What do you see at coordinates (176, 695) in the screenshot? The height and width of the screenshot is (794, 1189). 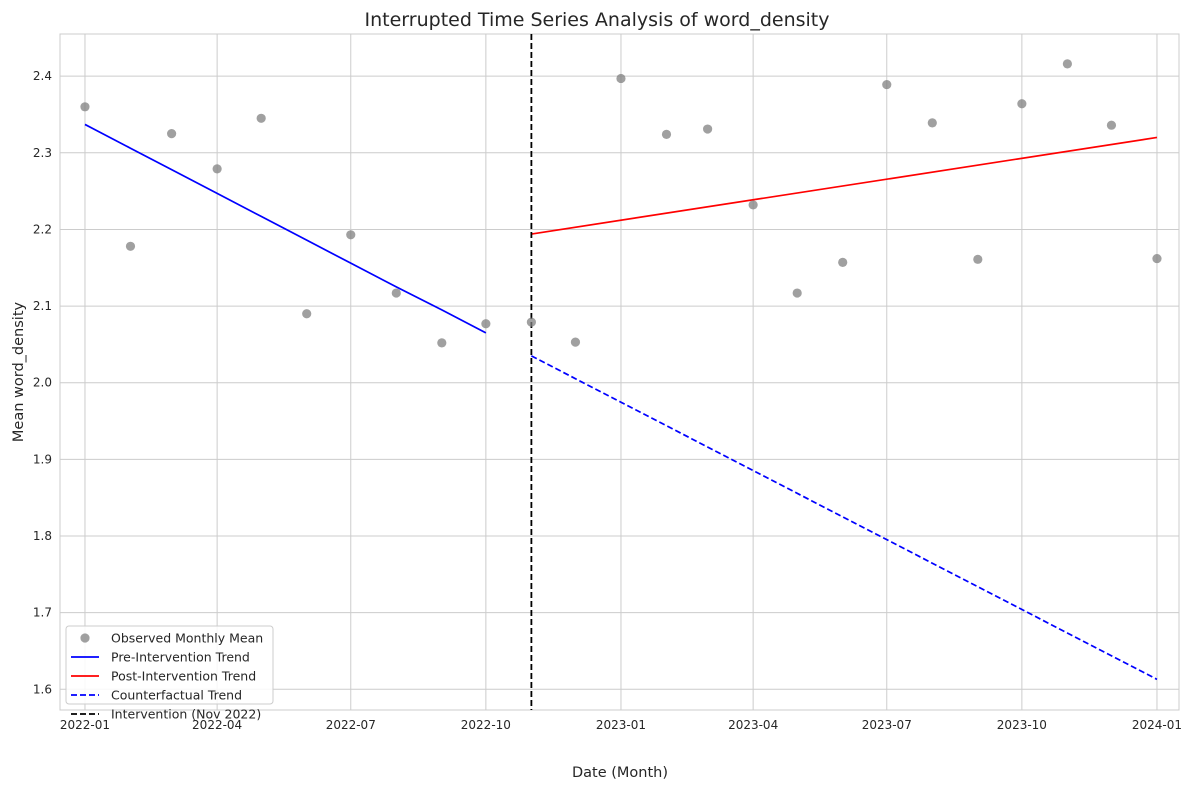 I see `legend-counterfactual-label: Counterfactual Trend` at bounding box center [176, 695].